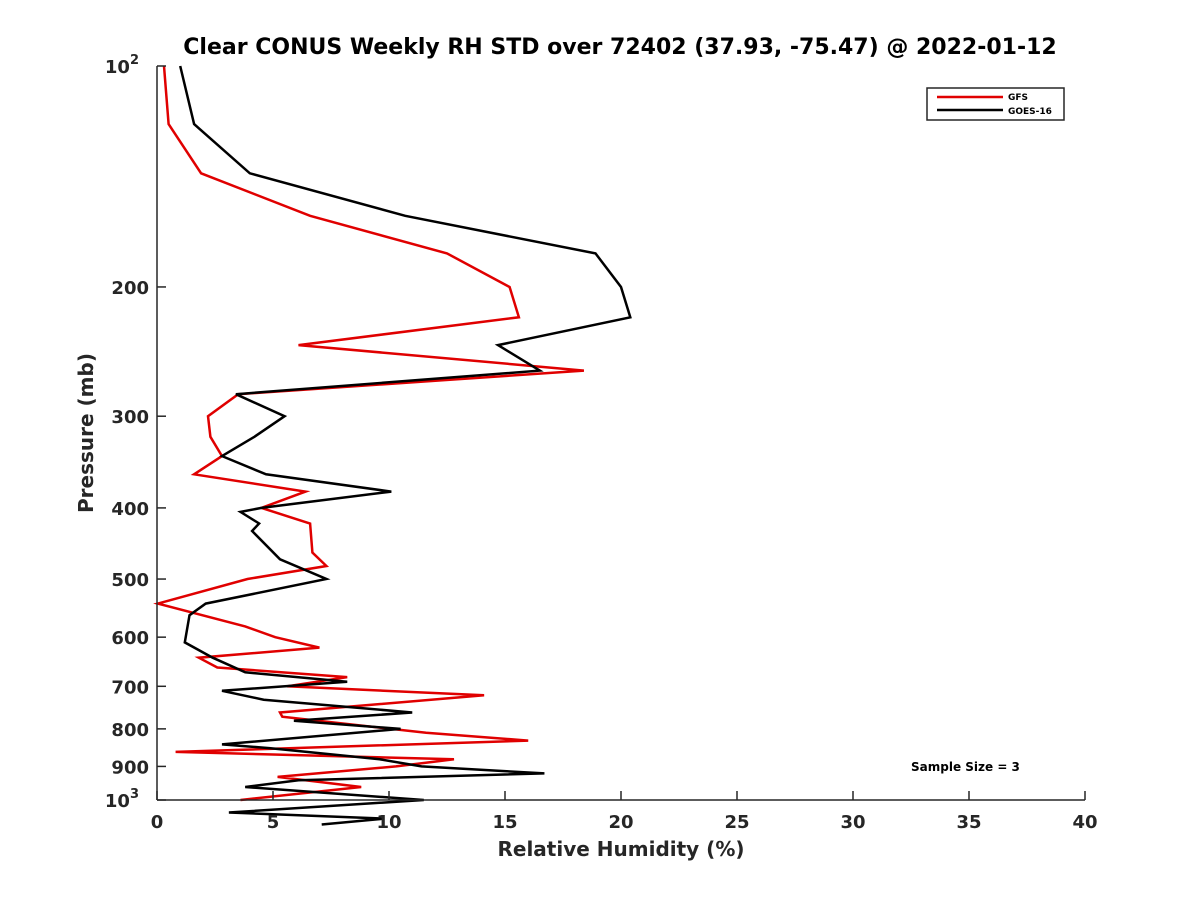  Describe the element at coordinates (134, 60) in the screenshot. I see `y-tick-exponent: 2` at that location.